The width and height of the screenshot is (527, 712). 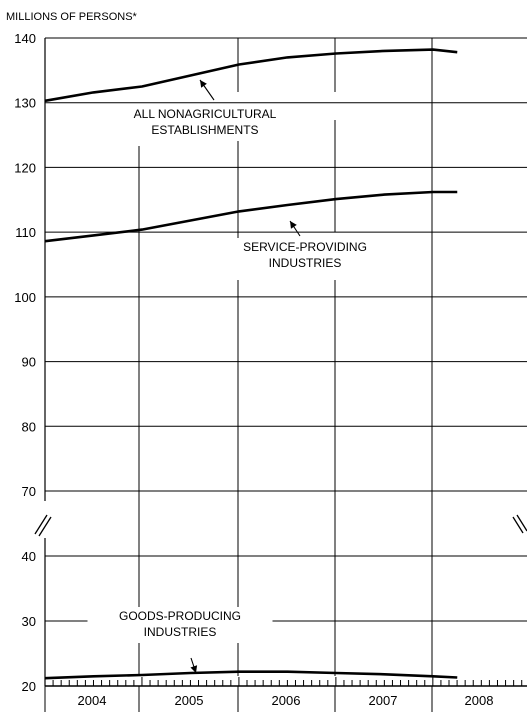 I want to click on annotation-label: SERVICE-PROVIDING, so click(x=305, y=247).